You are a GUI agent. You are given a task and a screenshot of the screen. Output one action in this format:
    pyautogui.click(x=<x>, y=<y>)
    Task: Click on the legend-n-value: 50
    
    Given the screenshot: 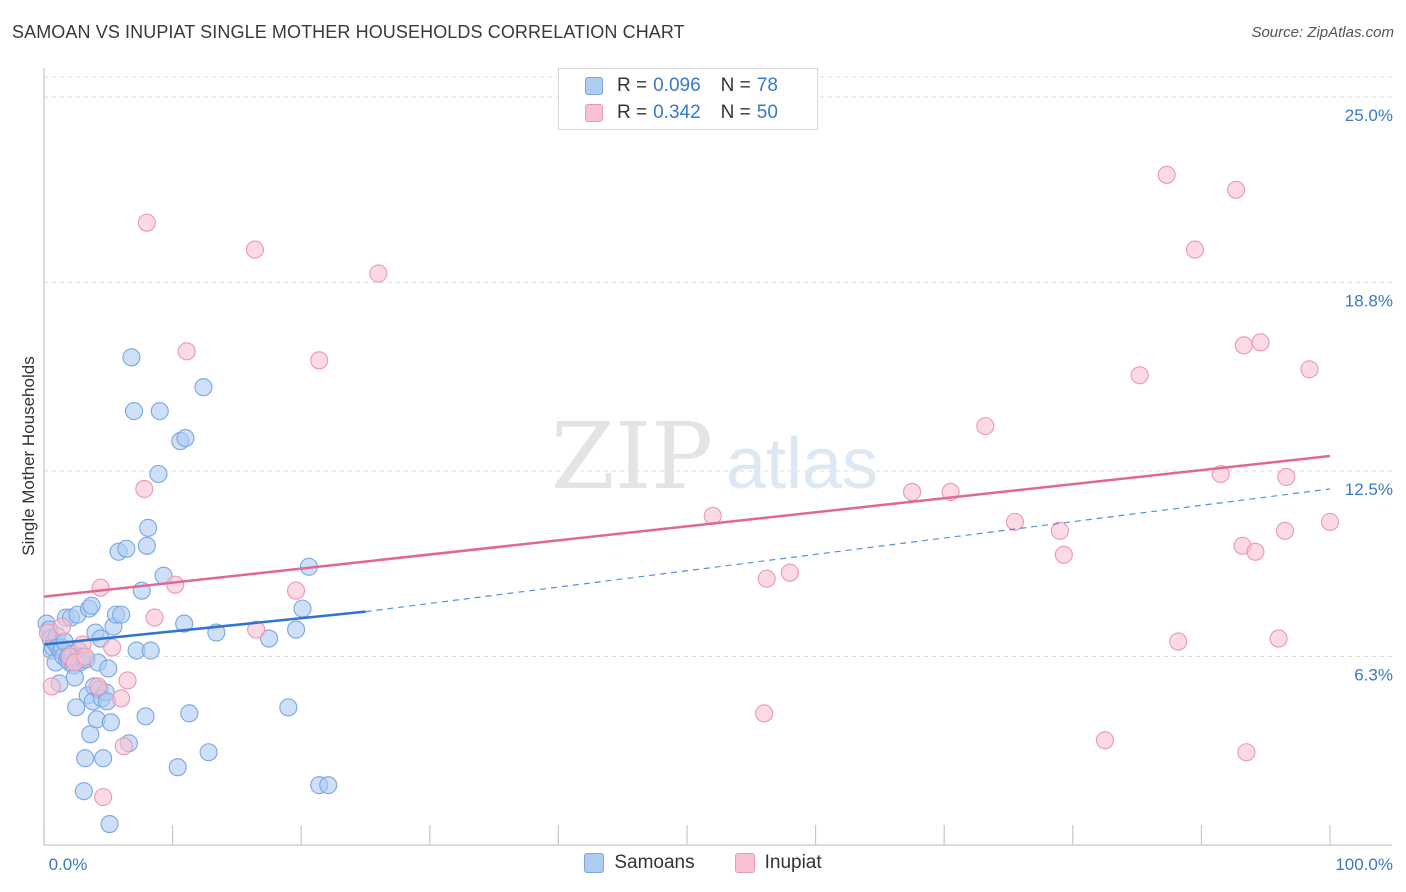 What is the action you would take?
    pyautogui.click(x=767, y=112)
    